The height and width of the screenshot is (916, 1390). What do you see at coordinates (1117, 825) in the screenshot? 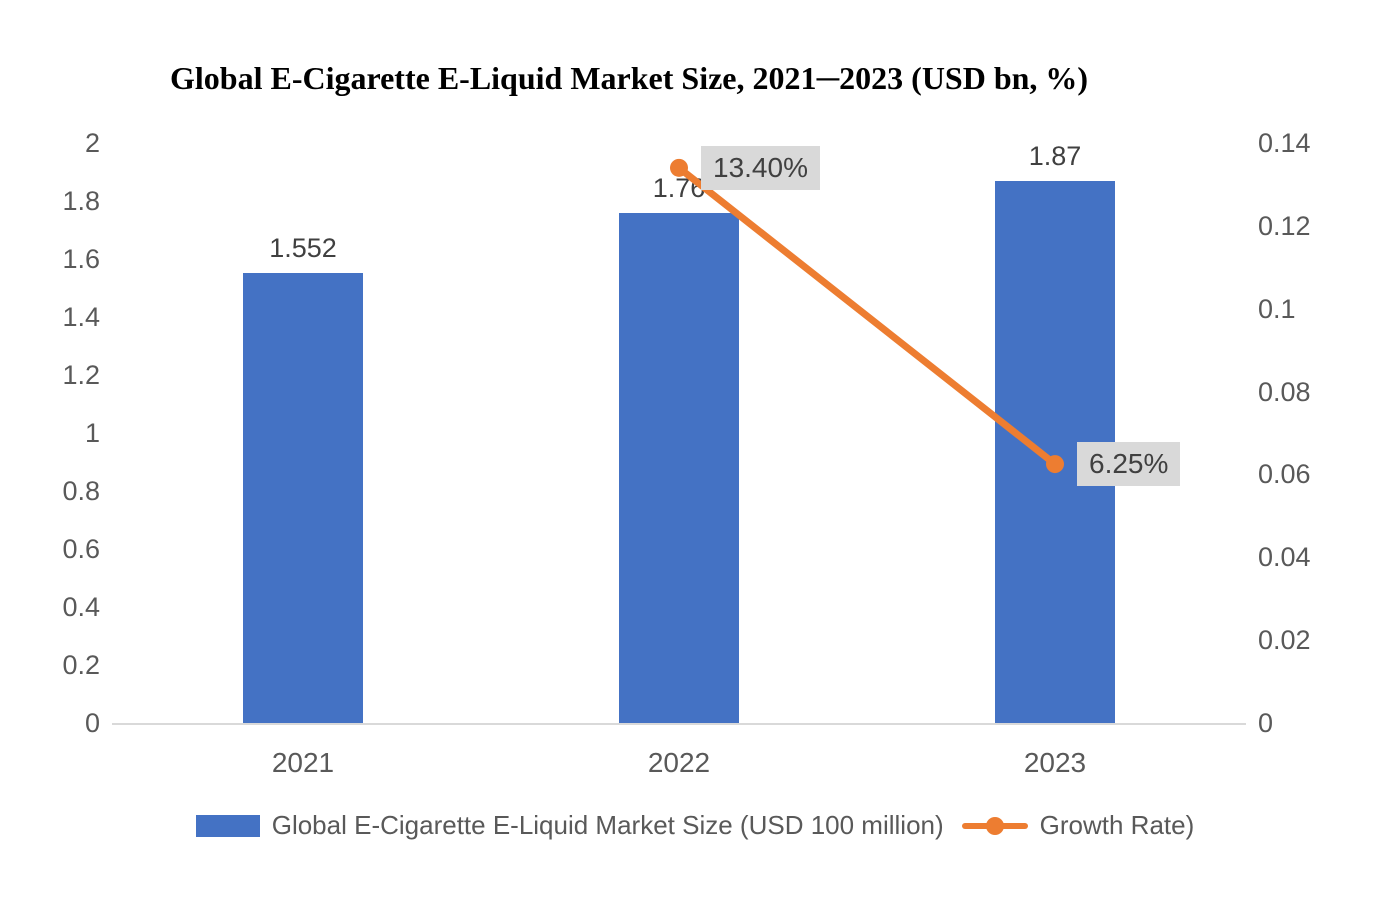
I see `legend-line-series-label: Growth Rate)` at bounding box center [1117, 825].